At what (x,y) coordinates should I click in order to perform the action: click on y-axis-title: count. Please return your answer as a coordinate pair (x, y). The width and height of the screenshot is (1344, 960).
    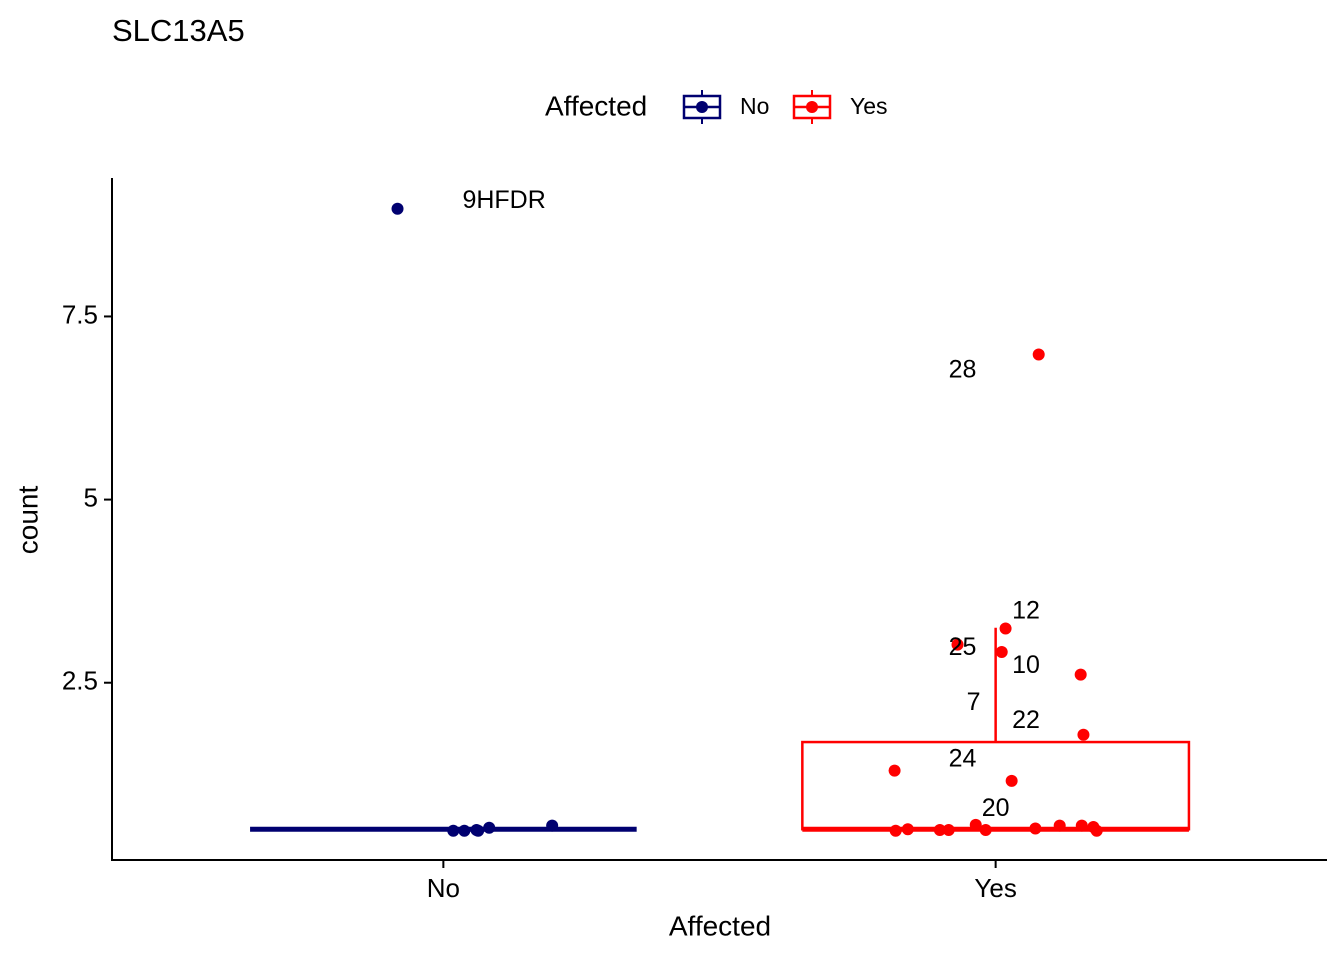
    Looking at the image, I should click on (27, 520).